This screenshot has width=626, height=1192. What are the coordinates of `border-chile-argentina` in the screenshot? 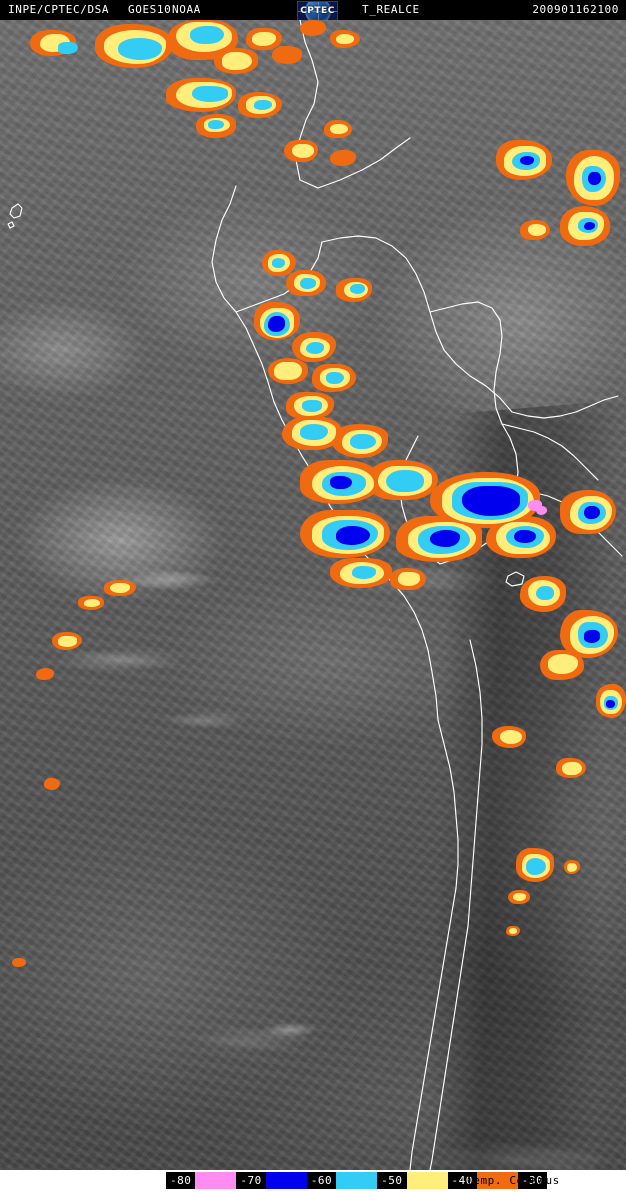 It's located at (434, 944).